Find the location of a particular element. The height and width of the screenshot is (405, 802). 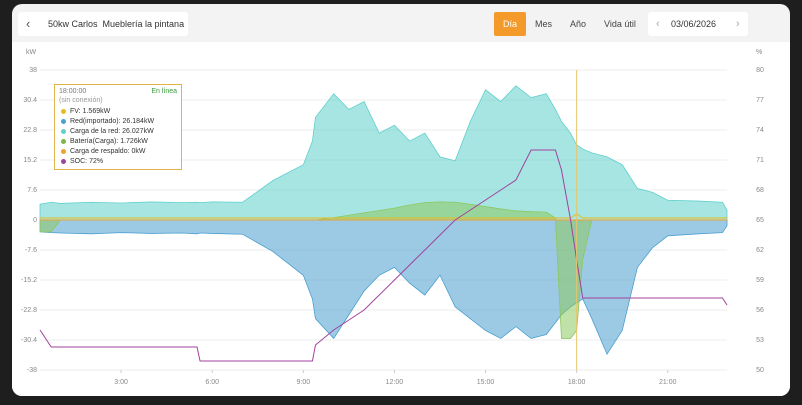

y-tick-label: -7.6 is located at coordinates (31, 250).